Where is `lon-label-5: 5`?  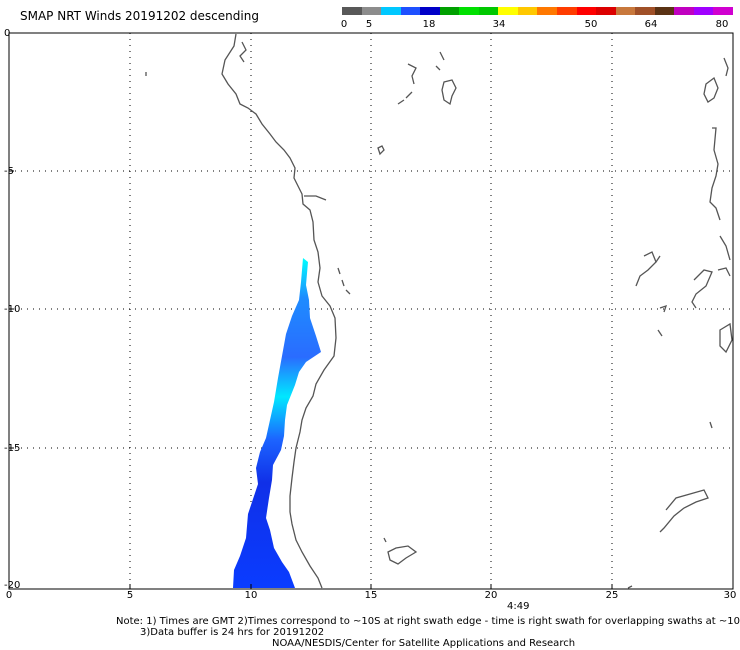
lon-label-5: 5 is located at coordinates (130, 595).